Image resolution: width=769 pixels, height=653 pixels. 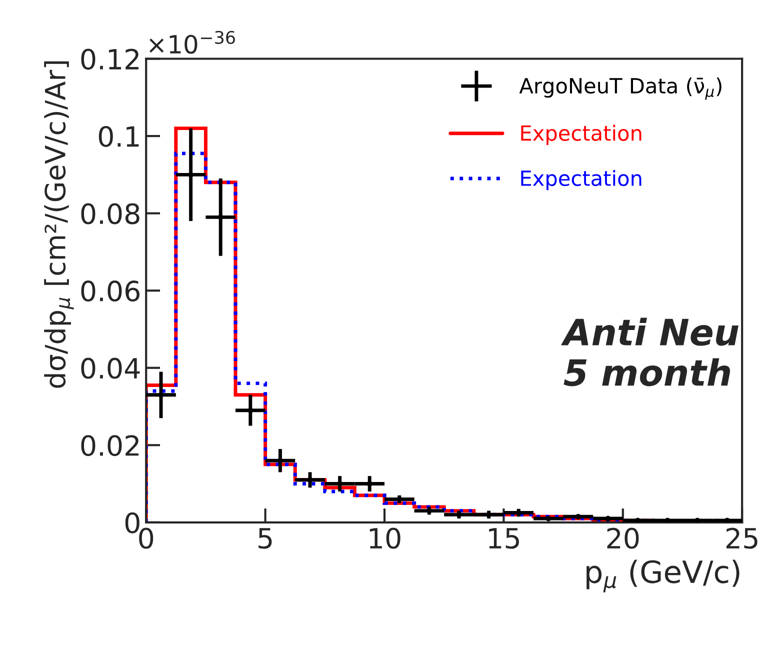 What do you see at coordinates (110, 368) in the screenshot?
I see `y-tick-label: 0.04` at bounding box center [110, 368].